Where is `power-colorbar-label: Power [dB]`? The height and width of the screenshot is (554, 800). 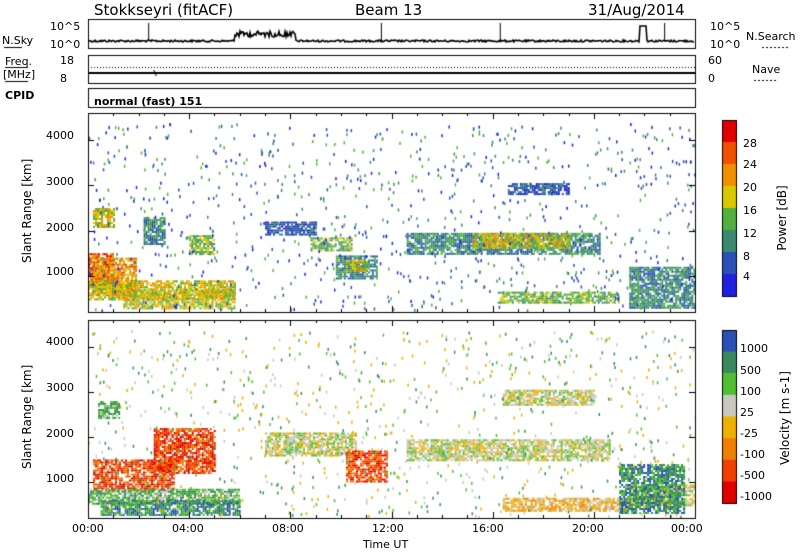 power-colorbar-label: Power [dB] is located at coordinates (782, 218).